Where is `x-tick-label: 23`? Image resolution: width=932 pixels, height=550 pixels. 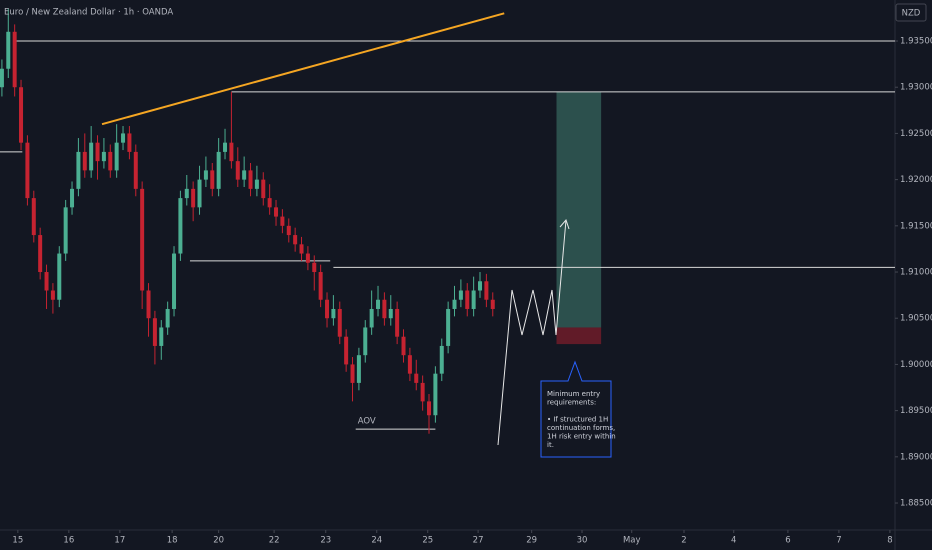
x-tick-label: 23 is located at coordinates (325, 541).